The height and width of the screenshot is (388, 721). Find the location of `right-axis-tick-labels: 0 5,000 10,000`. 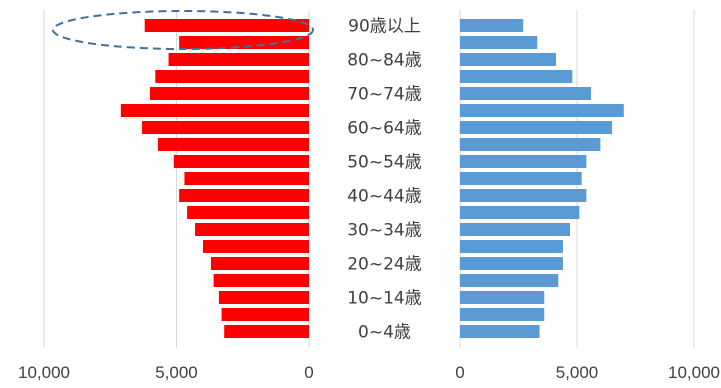

right-axis-tick-labels: 0 5,000 10,000 is located at coordinates (587, 372).